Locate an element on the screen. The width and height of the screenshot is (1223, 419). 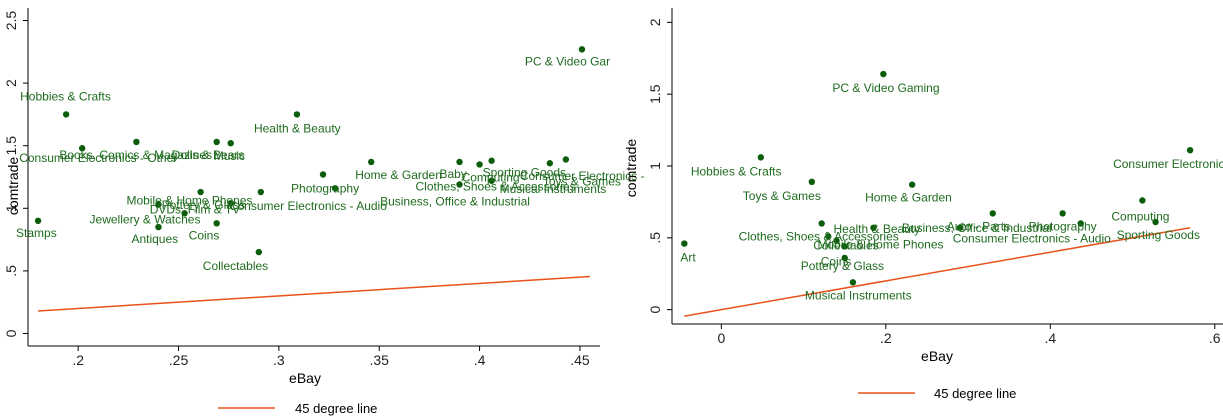
right-point-label: Home & Garden is located at coordinates (908, 198).